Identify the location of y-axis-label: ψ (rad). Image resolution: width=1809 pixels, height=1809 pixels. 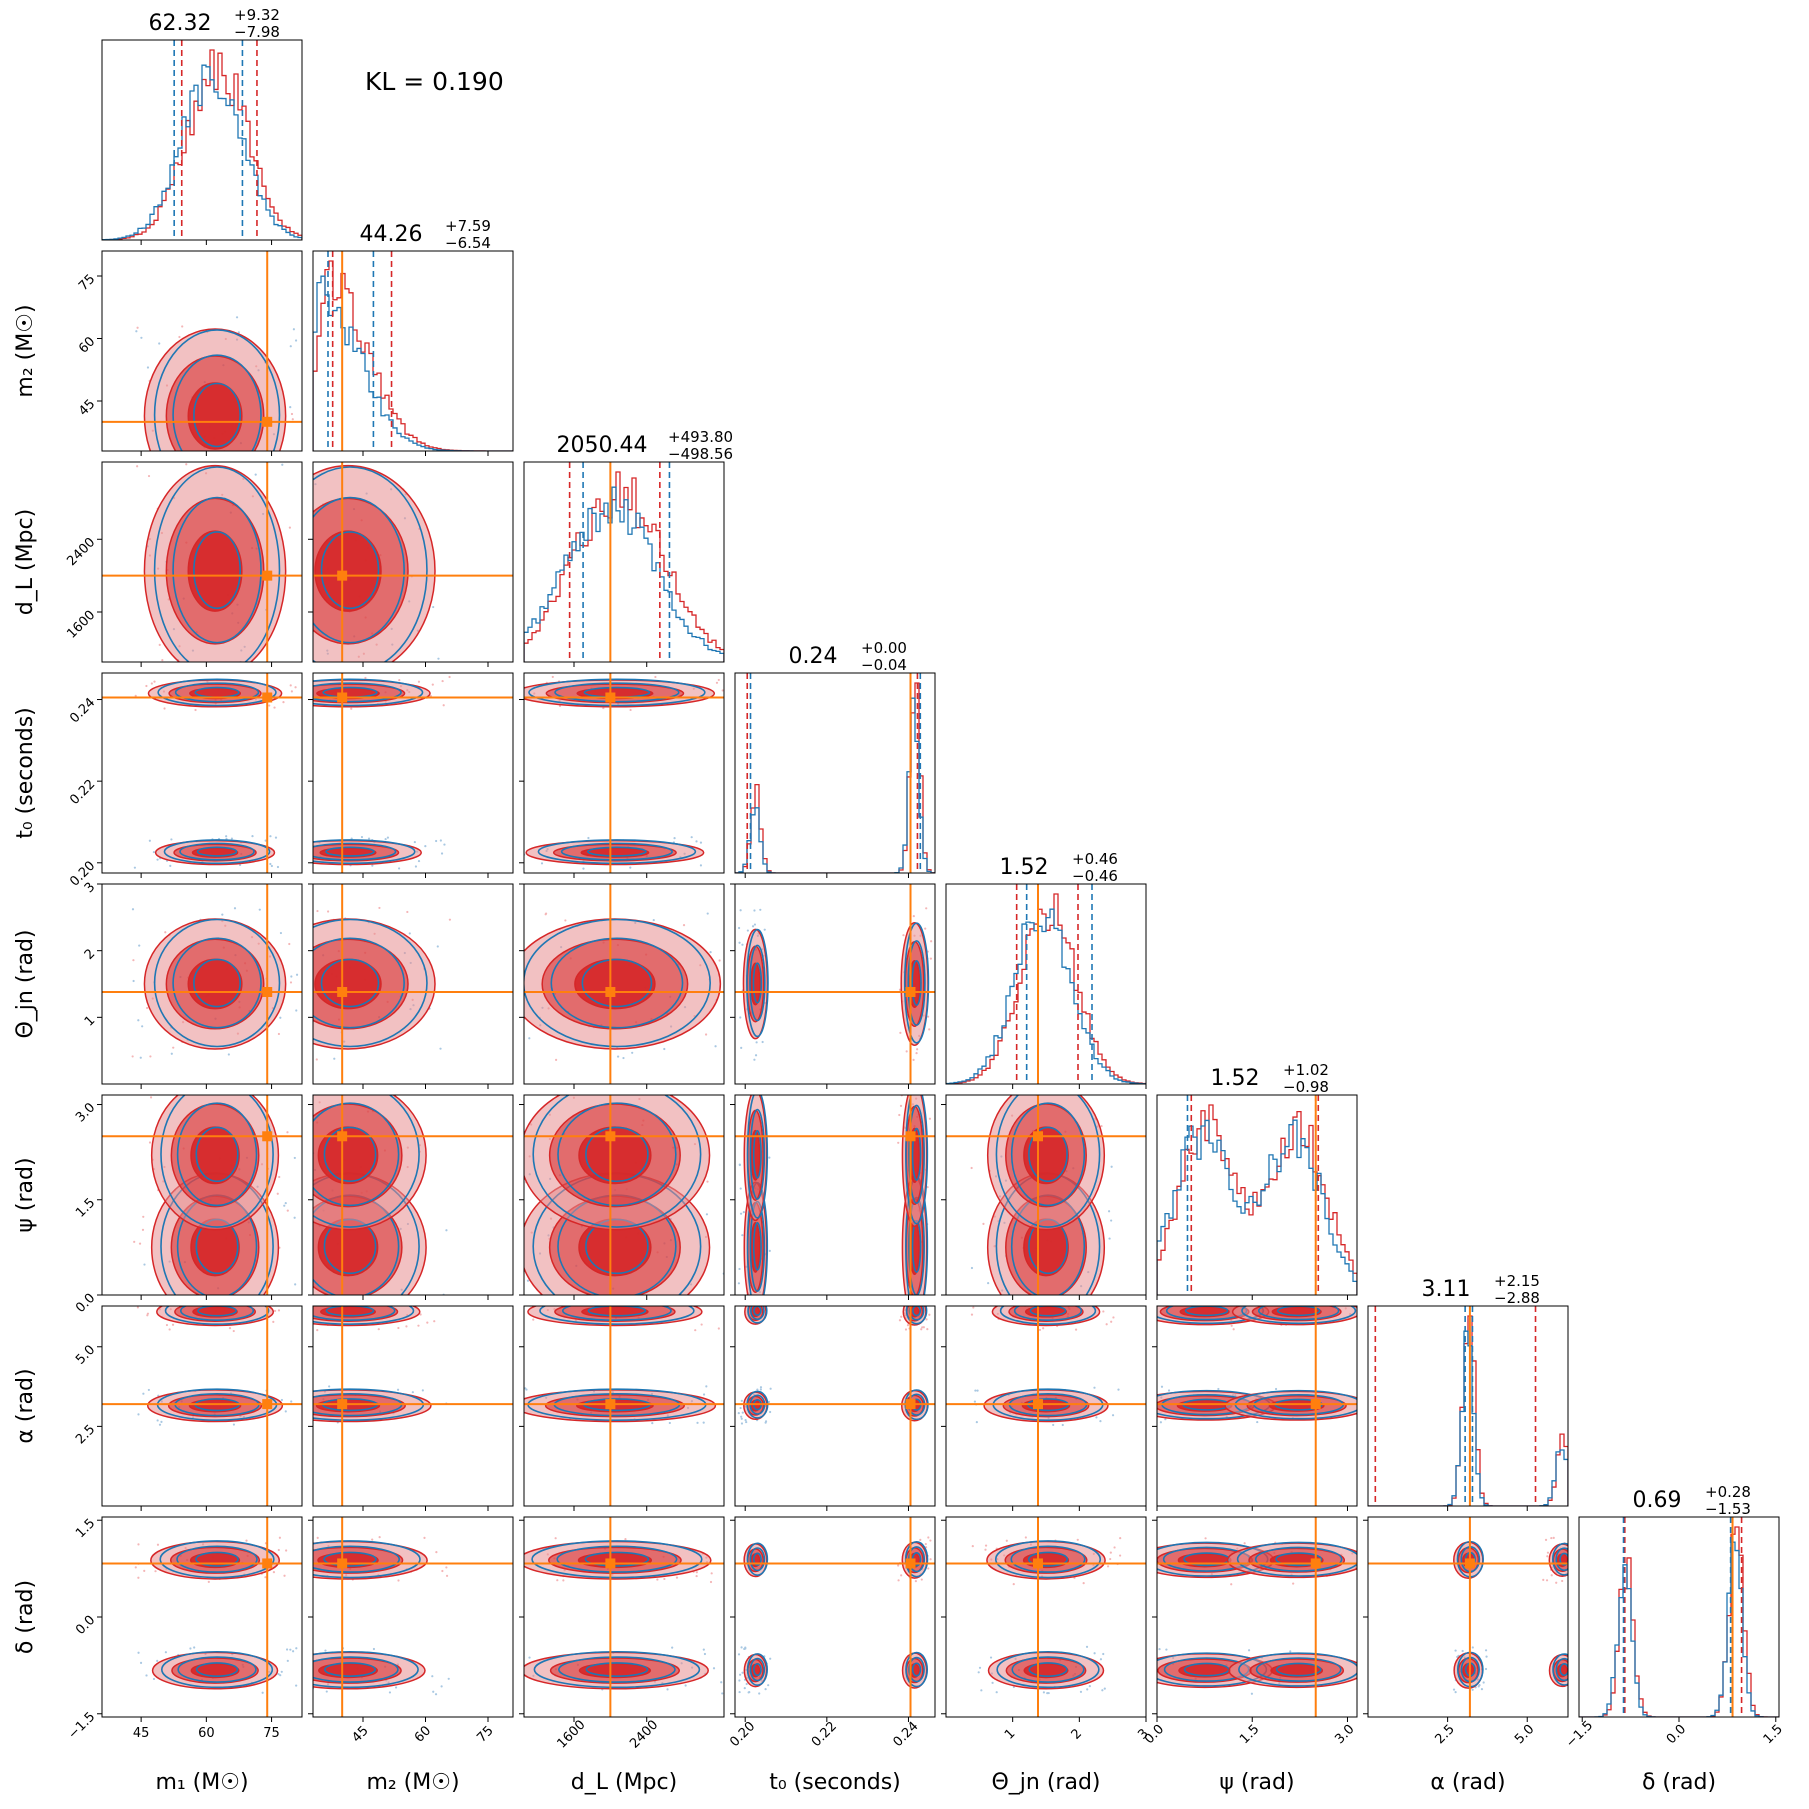
(25, 1194).